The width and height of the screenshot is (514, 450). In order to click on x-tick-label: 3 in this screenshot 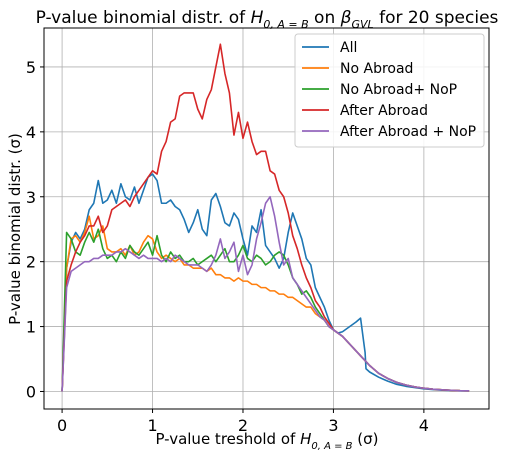, I will do `click(333, 425)`.